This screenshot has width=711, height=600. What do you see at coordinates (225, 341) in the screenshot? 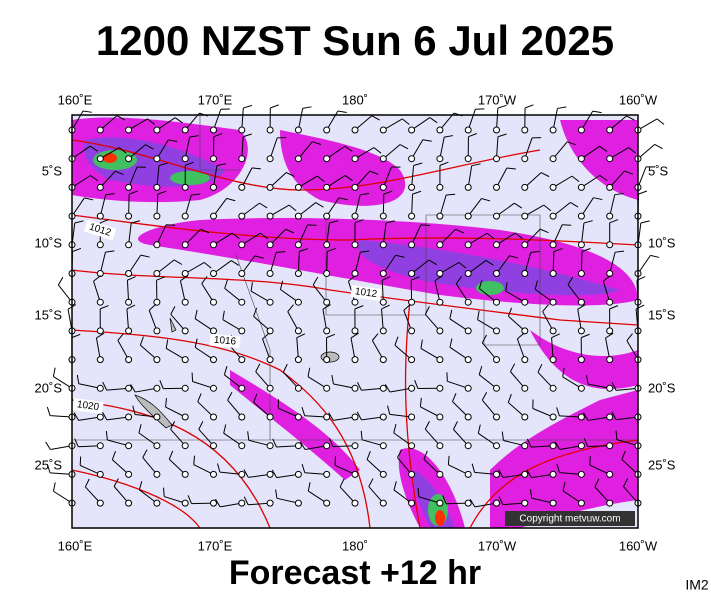
I see `label-box` at bounding box center [225, 341].